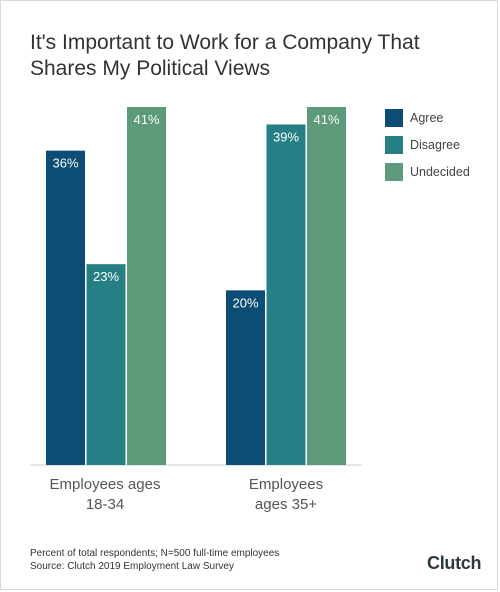 The image size is (500, 592). I want to click on legend-item-undecided: Undecided, so click(427, 172).